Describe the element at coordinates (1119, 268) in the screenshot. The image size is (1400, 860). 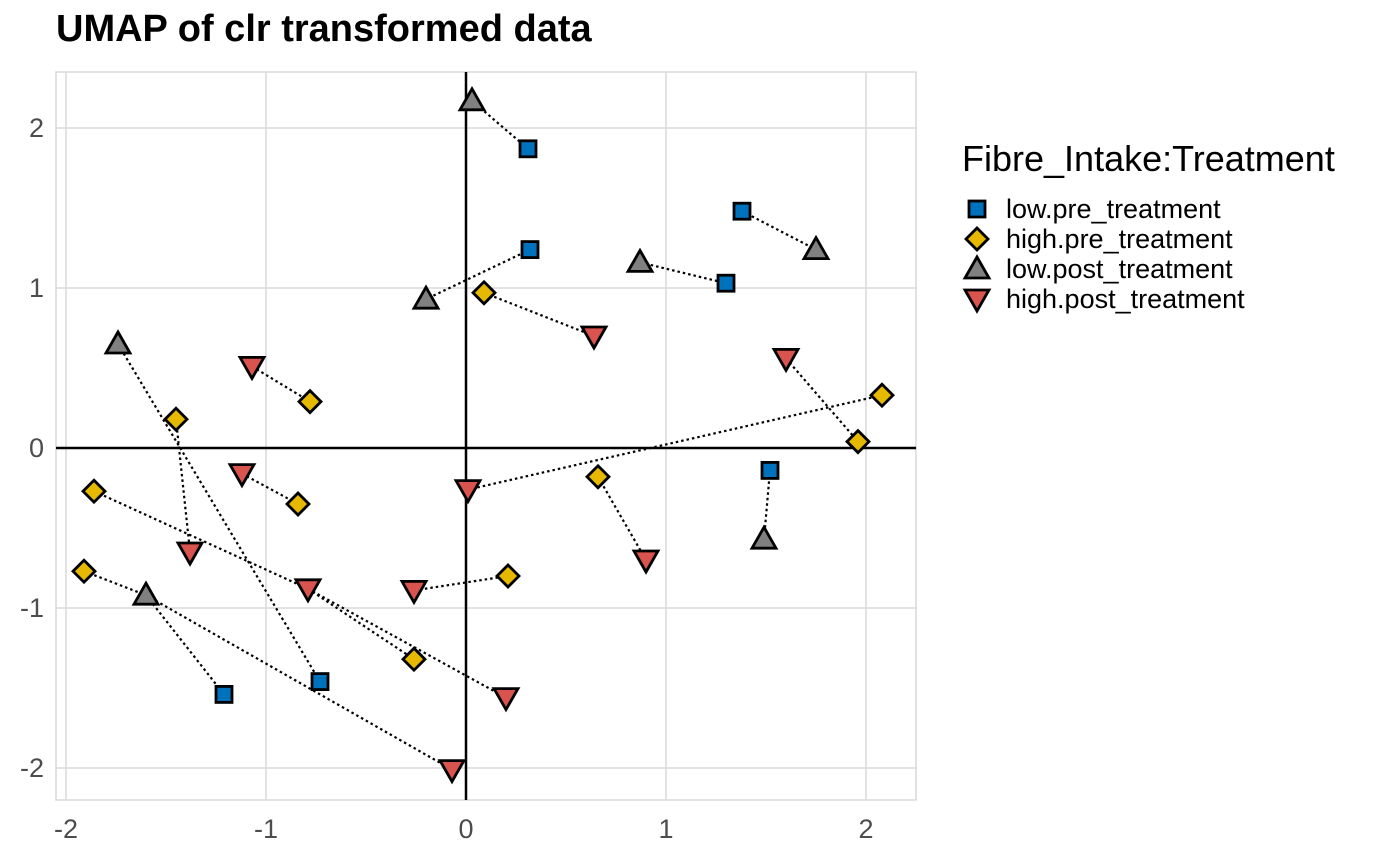
I see `legend-label: low.post_treatment` at that location.